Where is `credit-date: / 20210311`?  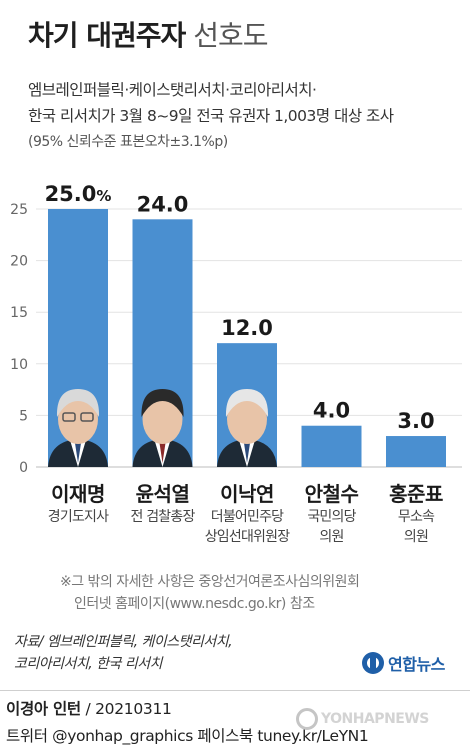 credit-date: / 20210311 is located at coordinates (128, 709).